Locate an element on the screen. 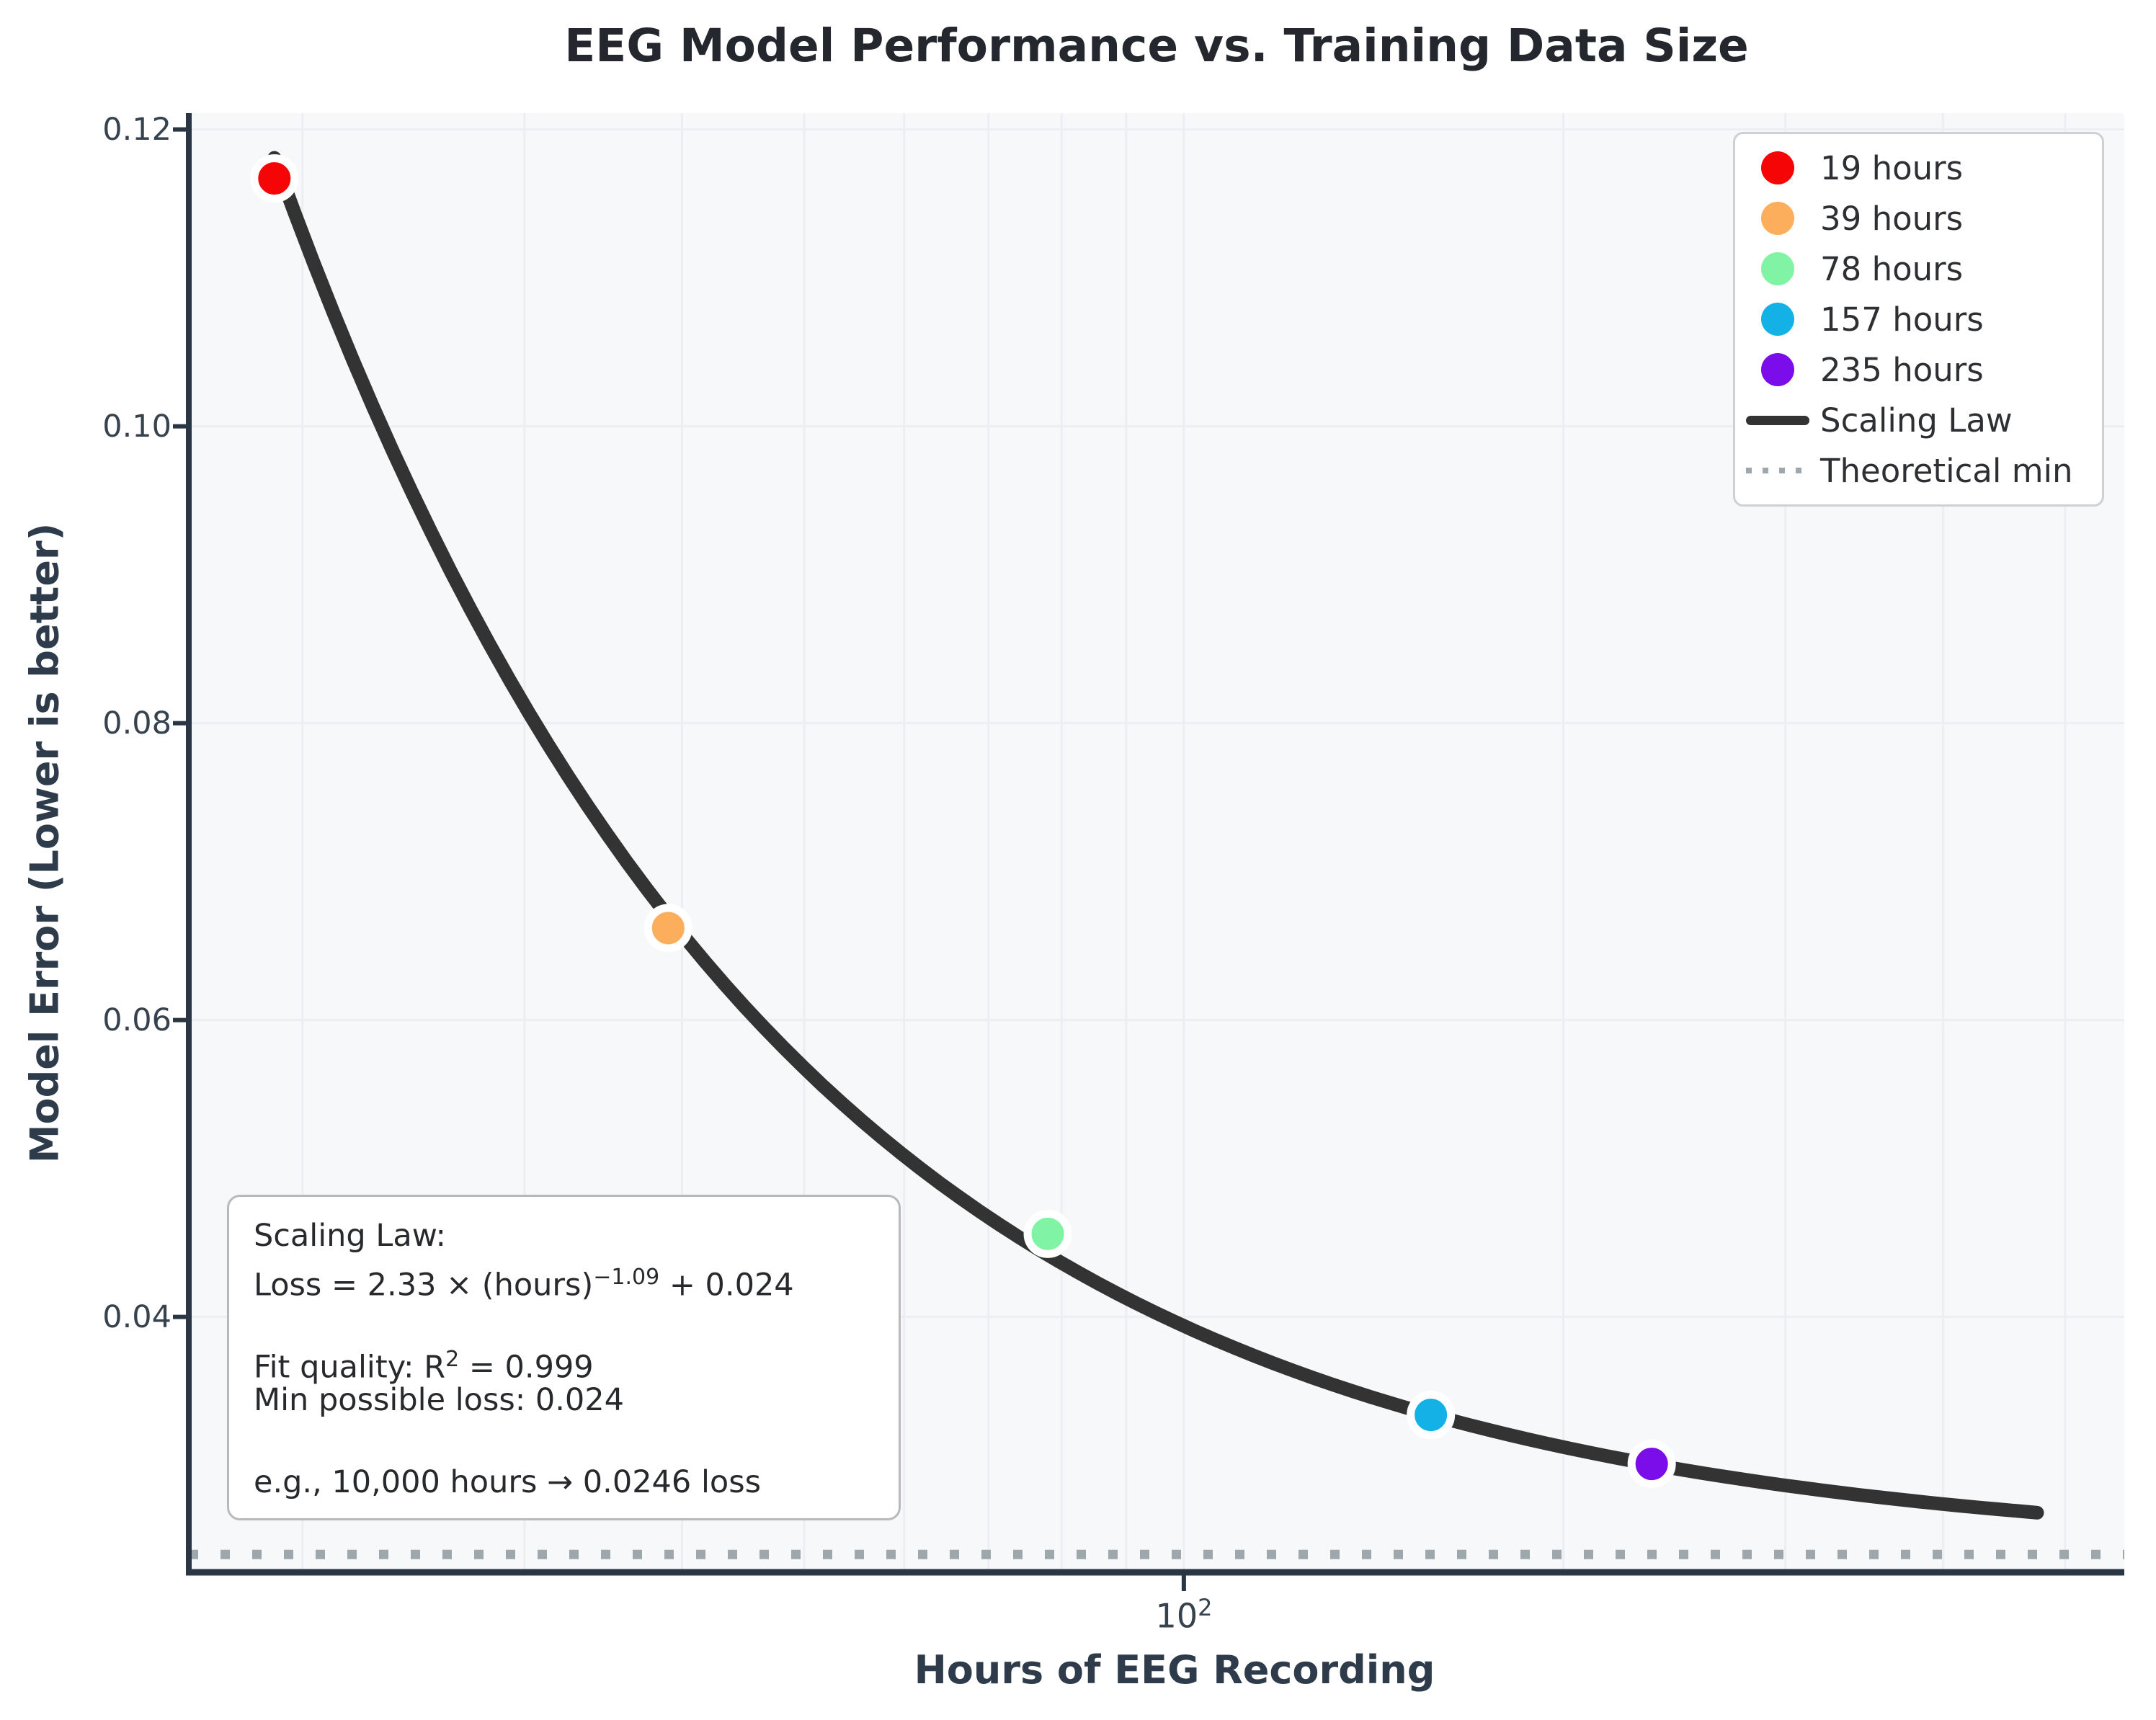  annotation-example: e.g., 10,000 hours → 0.0246 loss is located at coordinates (508, 1482).